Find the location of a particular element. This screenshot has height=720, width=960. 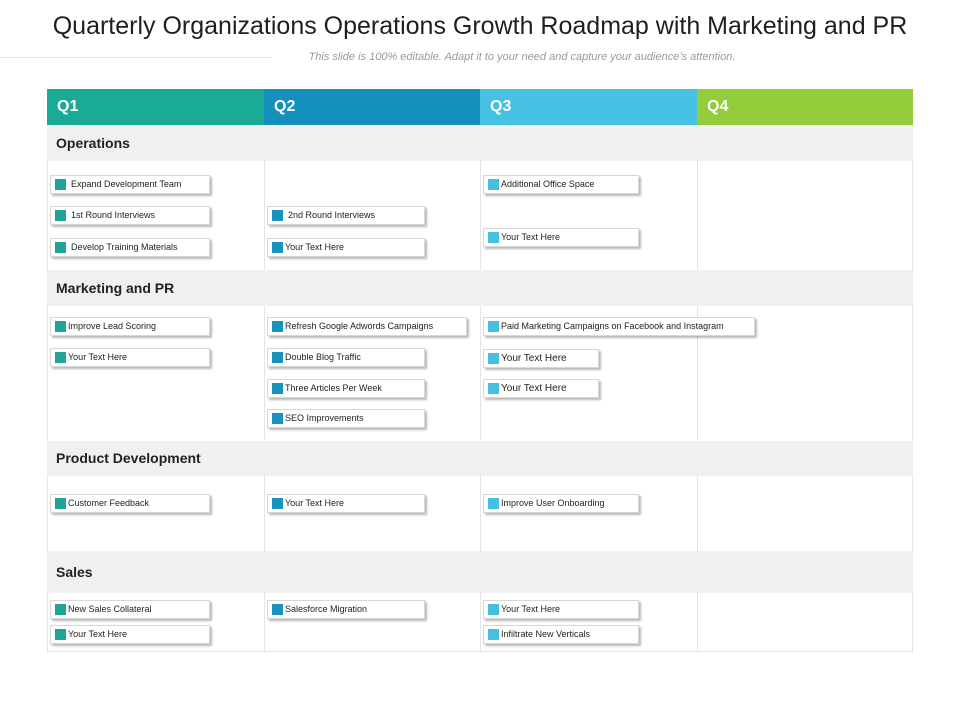

section-operations: Operations is located at coordinates (480, 143).